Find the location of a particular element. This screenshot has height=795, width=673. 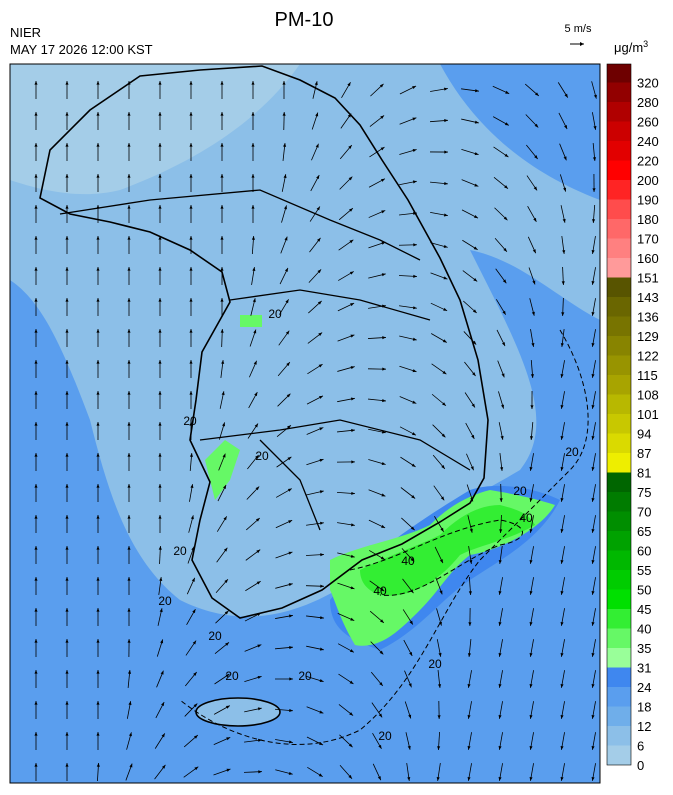

unit-label: μg/m3 is located at coordinates (631, 47).